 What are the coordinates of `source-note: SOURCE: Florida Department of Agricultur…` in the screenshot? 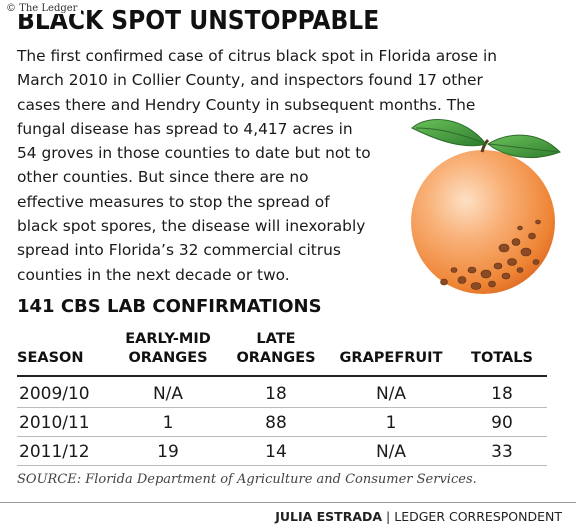 It's located at (247, 479).